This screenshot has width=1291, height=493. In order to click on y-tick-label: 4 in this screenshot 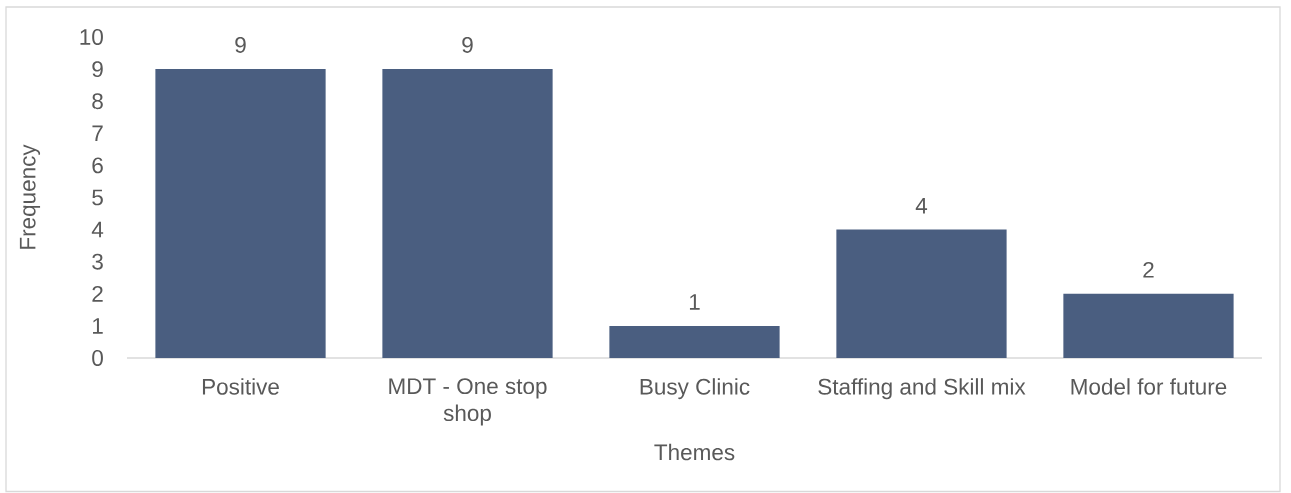, I will do `click(97, 229)`.